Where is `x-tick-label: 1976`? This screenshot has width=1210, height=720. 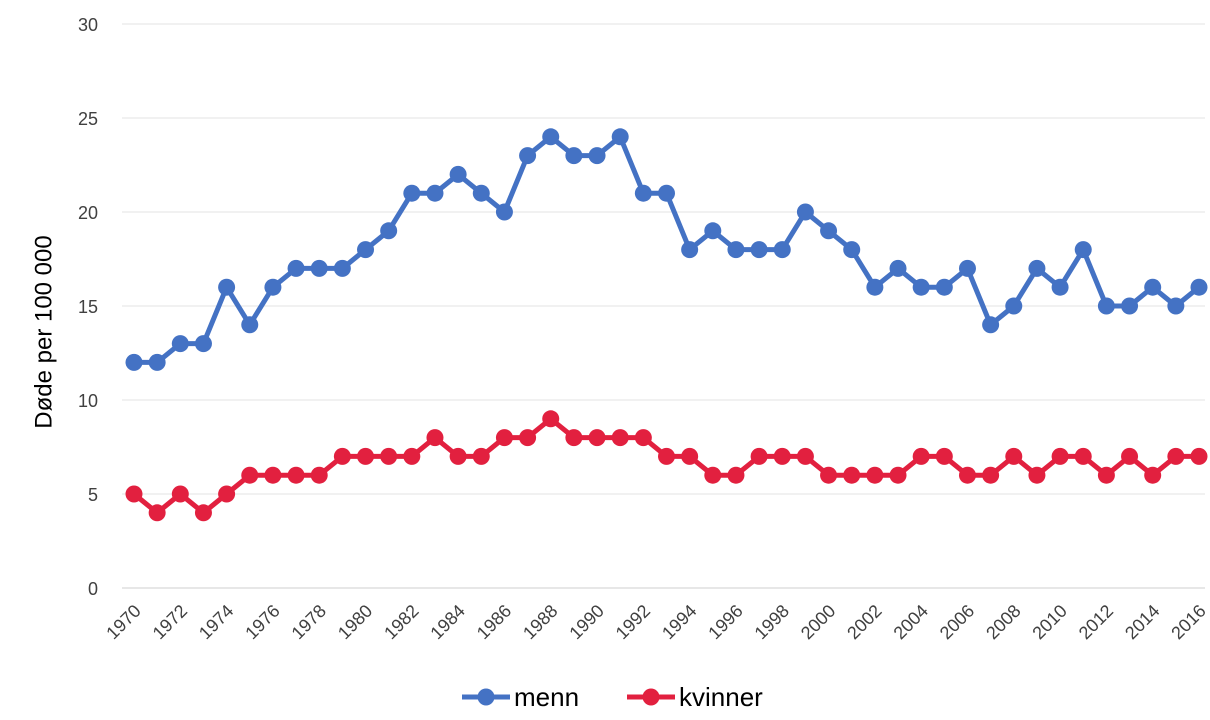
x-tick-label: 1976 is located at coordinates (262, 622).